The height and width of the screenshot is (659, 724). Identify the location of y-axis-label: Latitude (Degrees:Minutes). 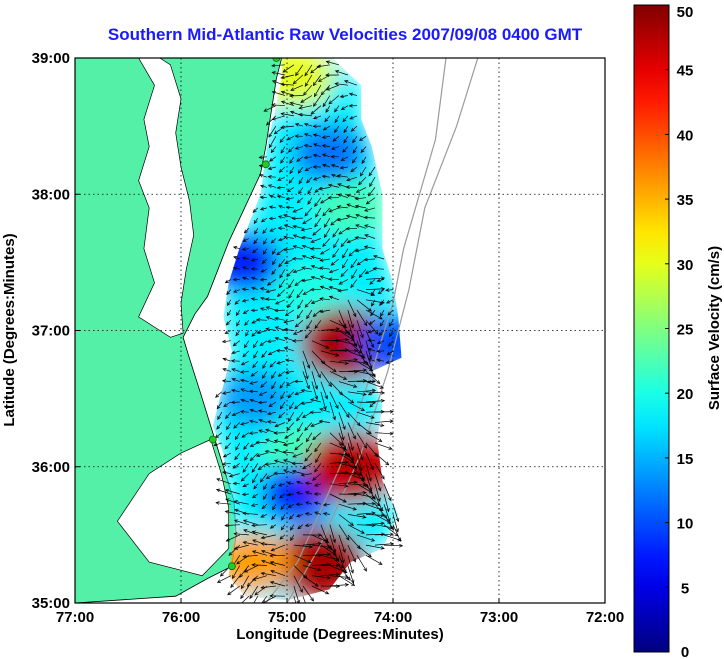
(9, 329).